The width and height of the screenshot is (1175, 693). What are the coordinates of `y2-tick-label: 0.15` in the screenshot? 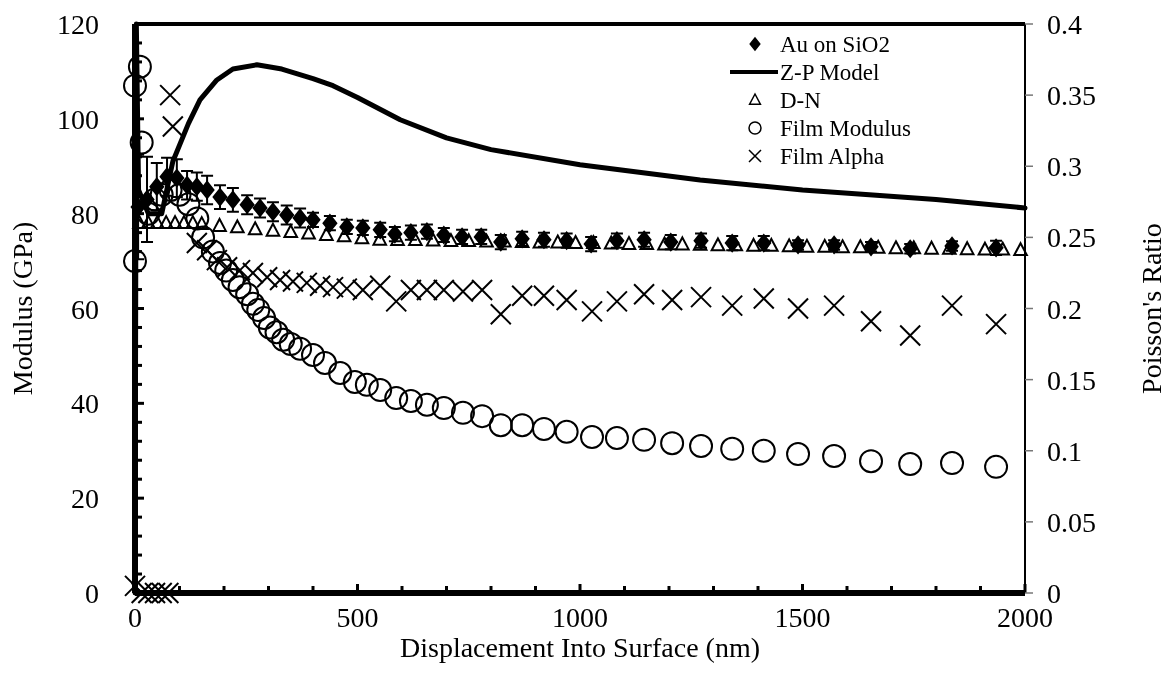 It's located at (1071, 380).